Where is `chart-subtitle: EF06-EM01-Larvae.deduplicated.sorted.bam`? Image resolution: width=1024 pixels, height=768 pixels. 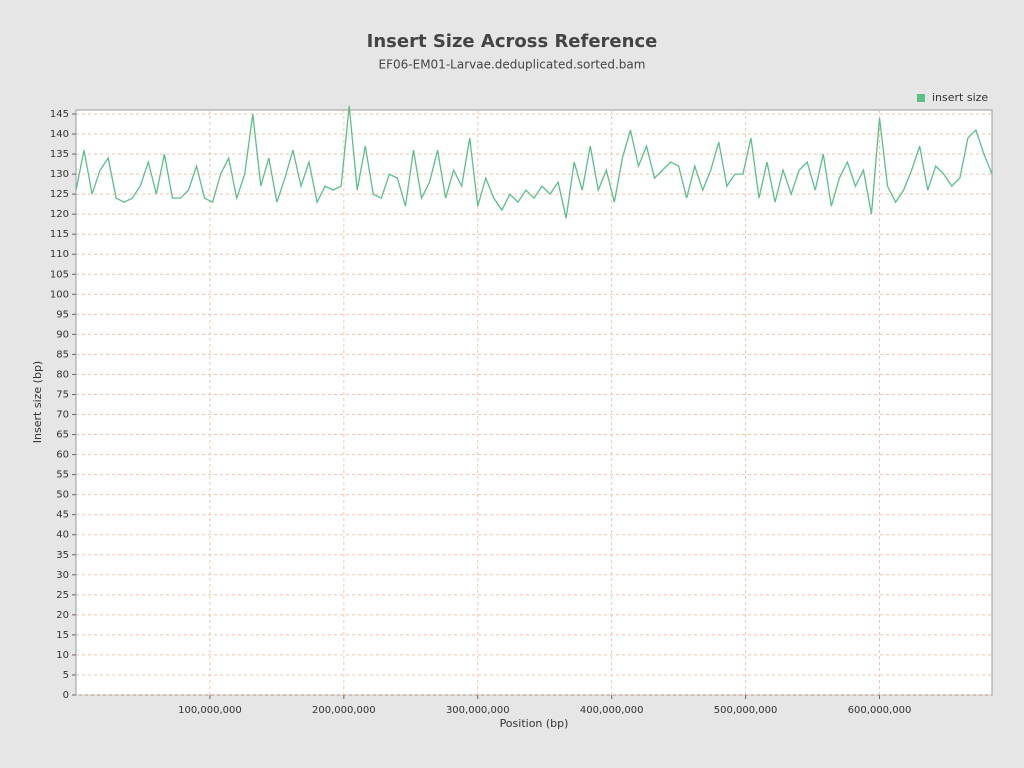 chart-subtitle: EF06-EM01-Larvae.deduplicated.sorted.bam is located at coordinates (512, 65).